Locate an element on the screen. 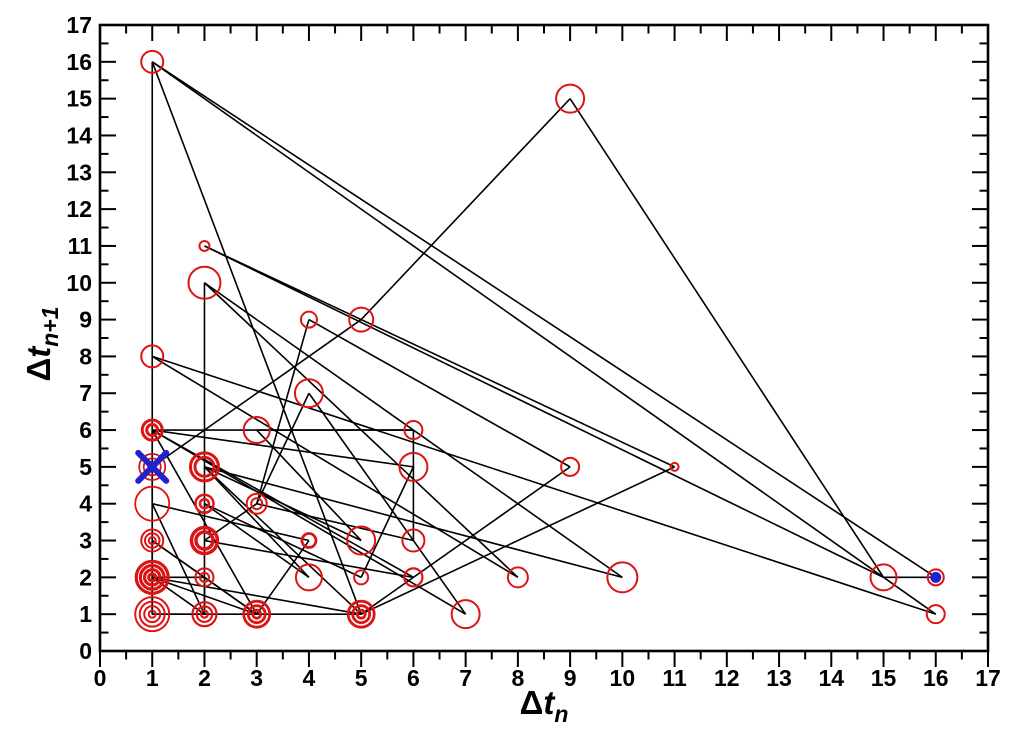  y-tick-label: 5 is located at coordinates (85, 467).